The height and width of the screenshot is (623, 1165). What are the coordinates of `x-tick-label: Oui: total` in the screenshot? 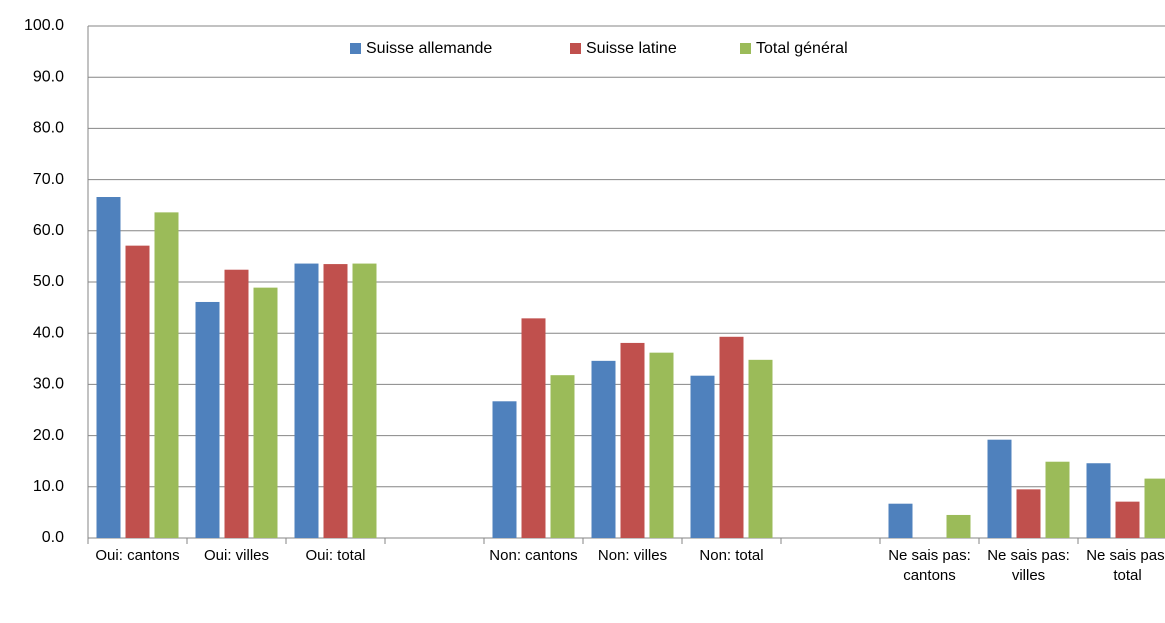 It's located at (335, 555).